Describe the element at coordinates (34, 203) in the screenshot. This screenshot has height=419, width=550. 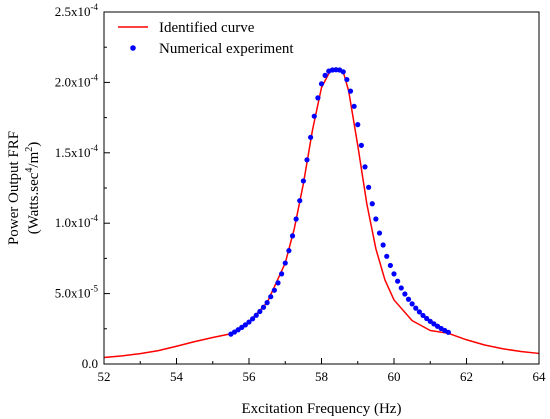
I see `y-axis-title-prefix: (Watts.sec` at that location.